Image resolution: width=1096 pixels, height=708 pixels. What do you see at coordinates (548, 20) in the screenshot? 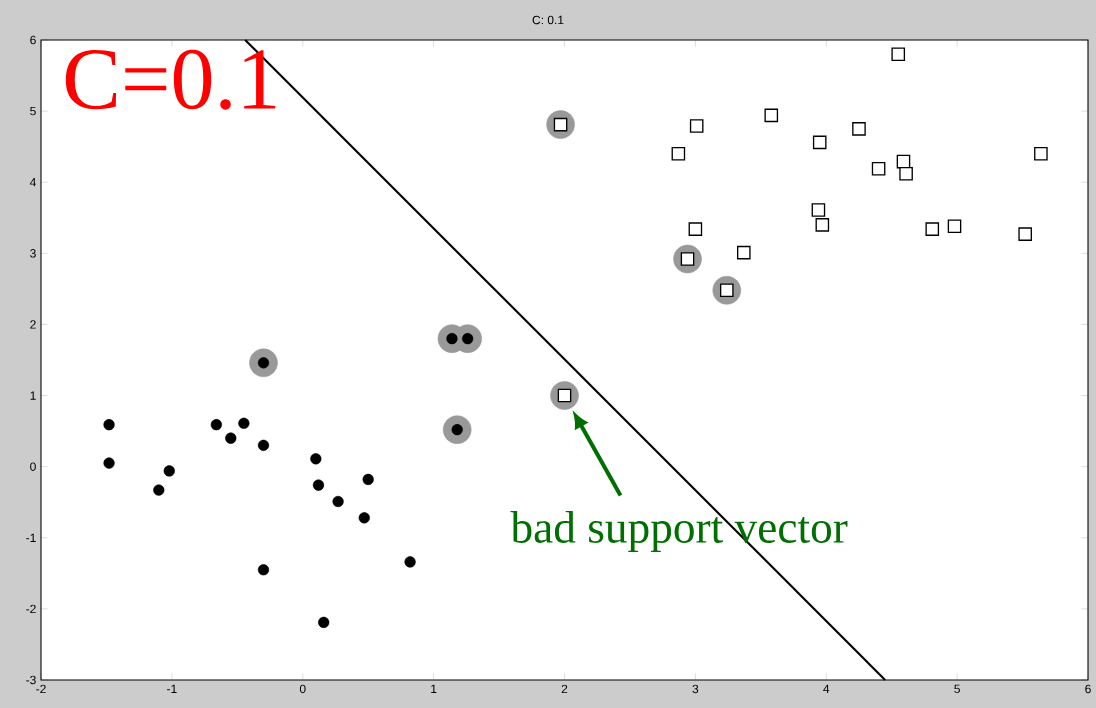
I see `chart-title: C: 0.1` at bounding box center [548, 20].